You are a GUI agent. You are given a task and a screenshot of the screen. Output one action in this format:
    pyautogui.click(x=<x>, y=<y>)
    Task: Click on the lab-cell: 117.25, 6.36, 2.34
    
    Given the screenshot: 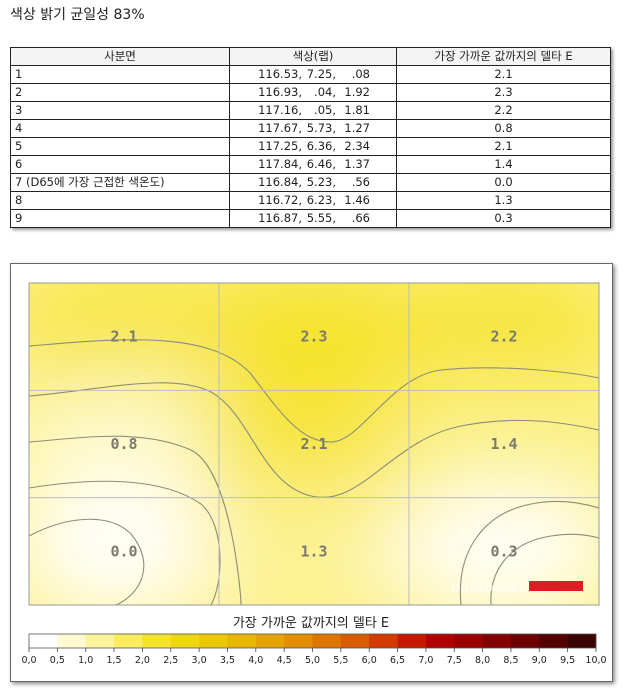 What is the action you would take?
    pyautogui.click(x=313, y=146)
    